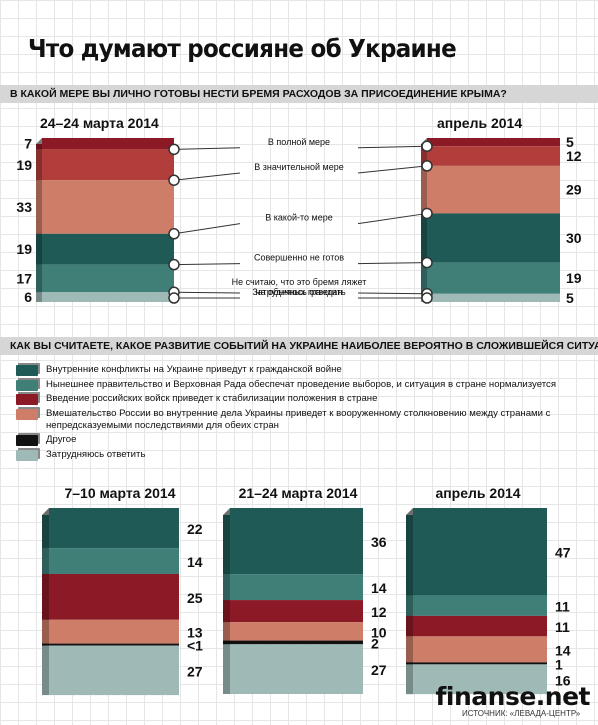  Describe the element at coordinates (562, 627) in the screenshot. I see `chart2-value-label: 11` at that location.